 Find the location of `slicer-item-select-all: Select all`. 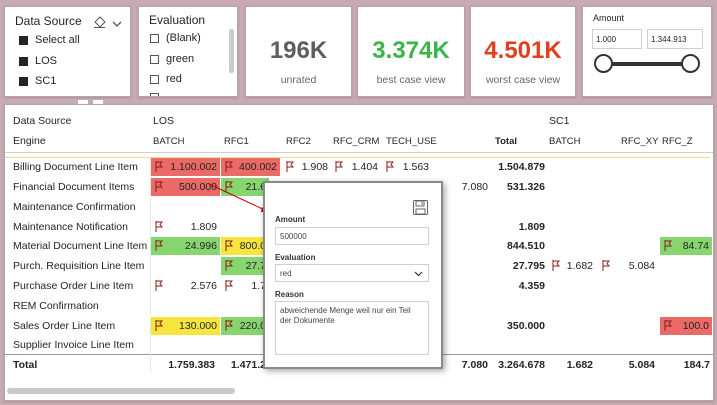

slicer-item-select-all: Select all is located at coordinates (49, 40).